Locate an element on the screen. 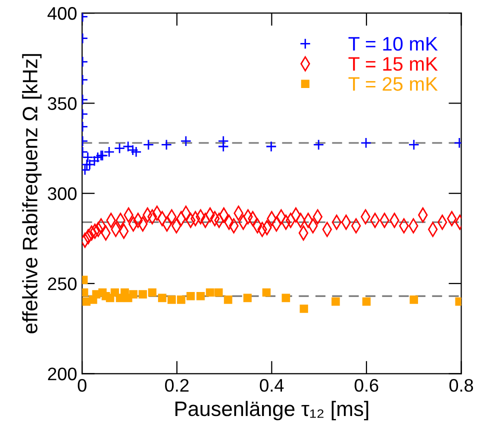  x-tick-label: 0.8 is located at coordinates (461, 385).